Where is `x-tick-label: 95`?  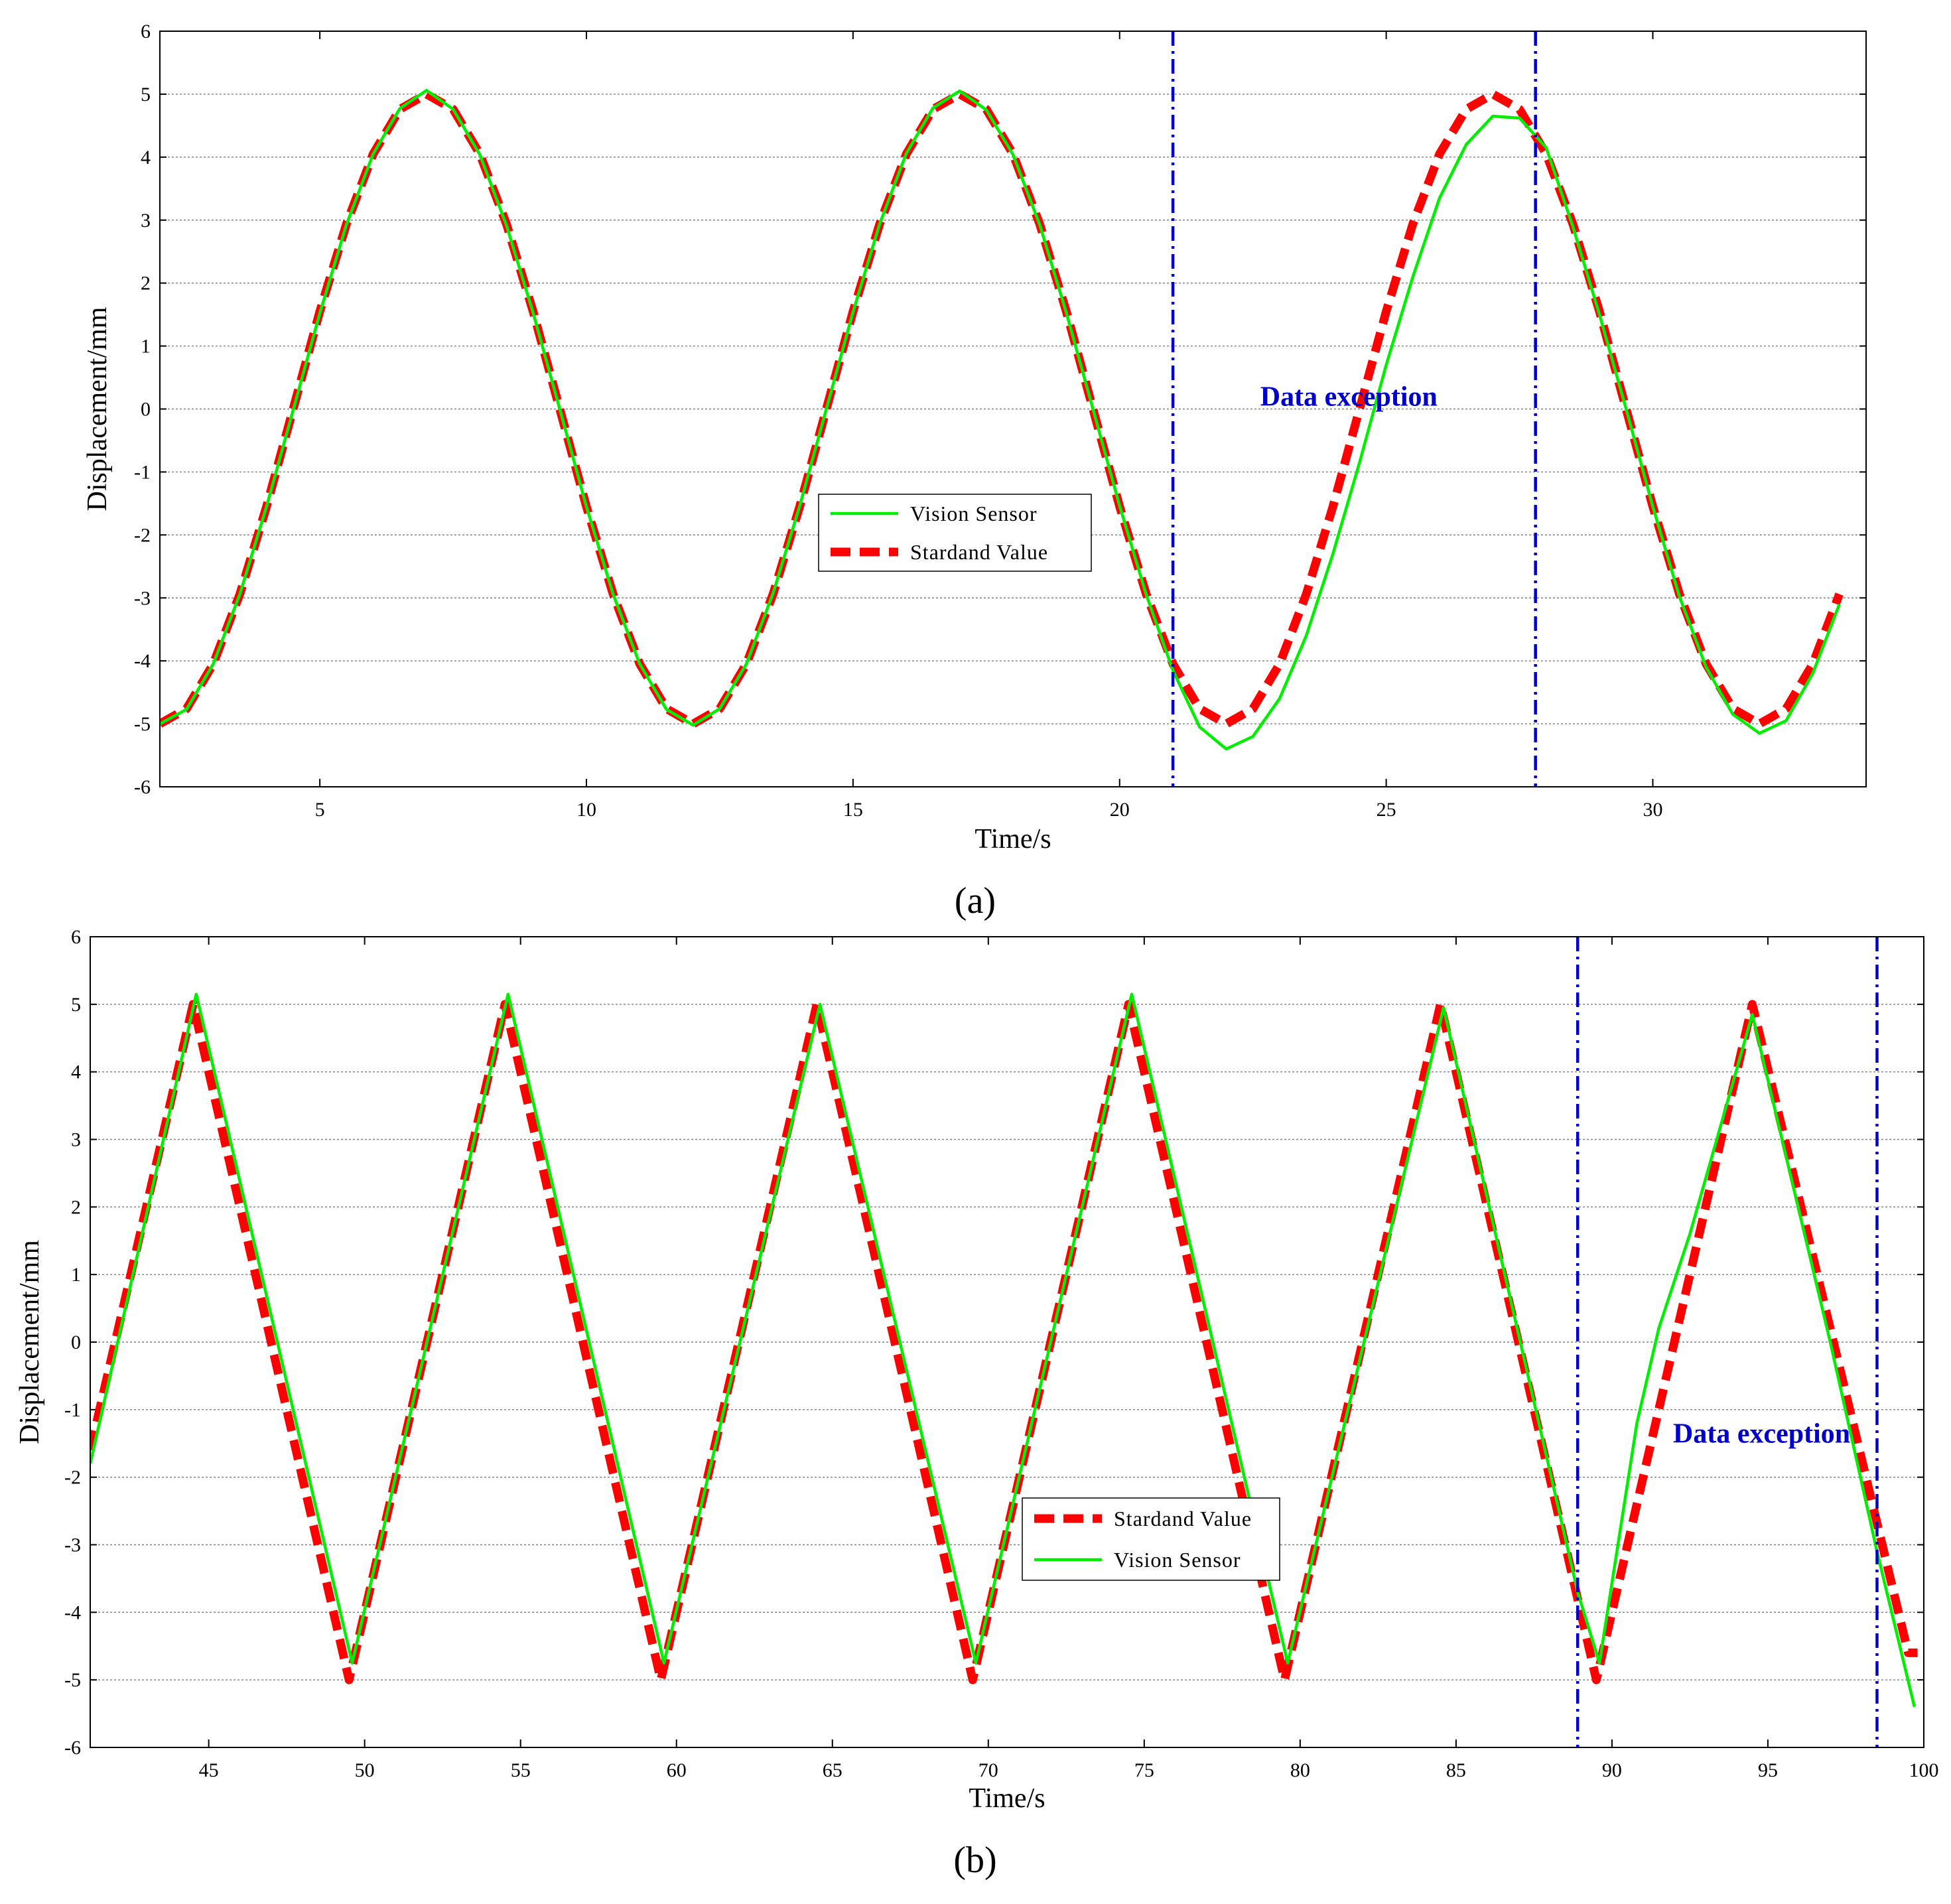
x-tick-label: 95 is located at coordinates (1768, 1770).